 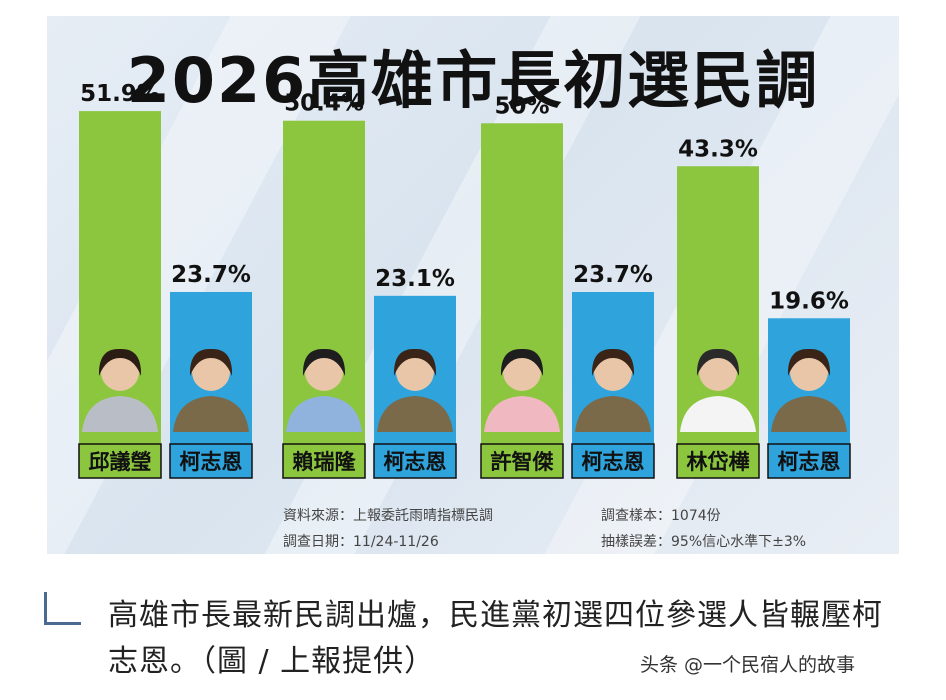 I want to click on candidate-name: 林岱樺, so click(x=718, y=462).